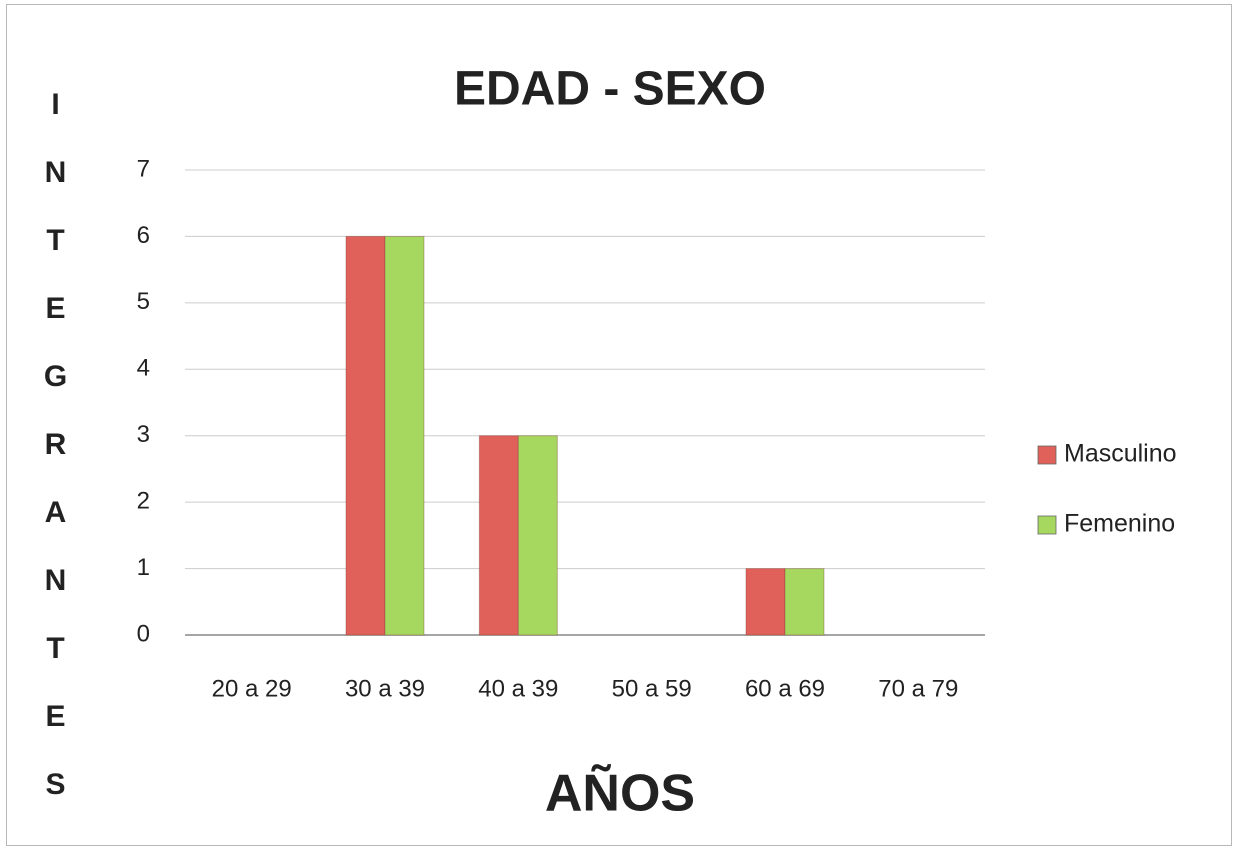 The height and width of the screenshot is (850, 1236). I want to click on y-tick-label: 4, so click(143, 368).